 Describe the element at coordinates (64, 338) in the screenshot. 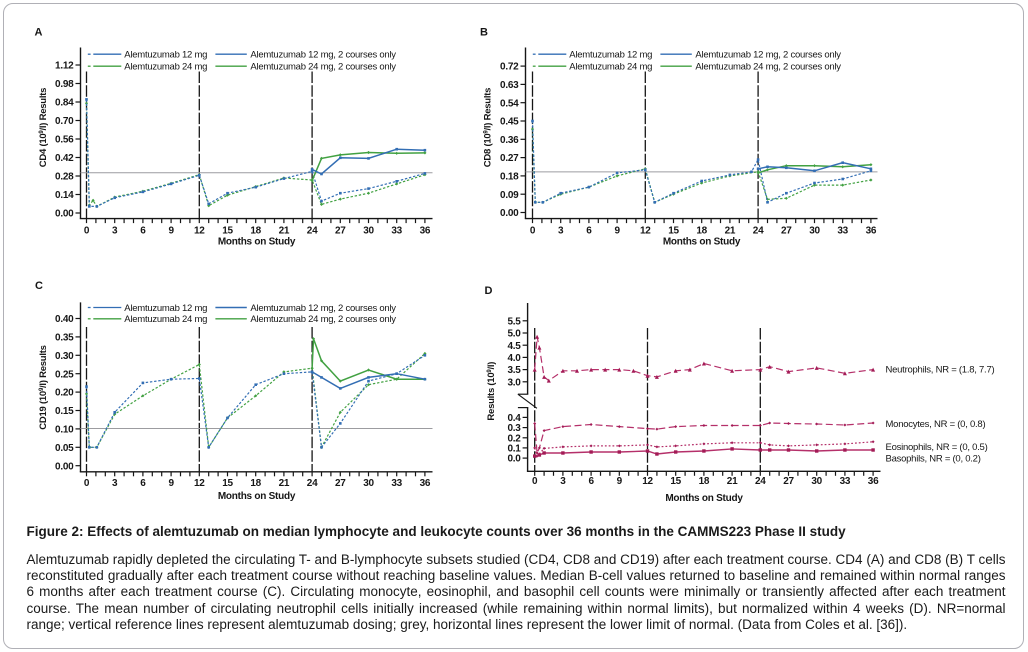

I see `svg-text: 0.35` at that location.